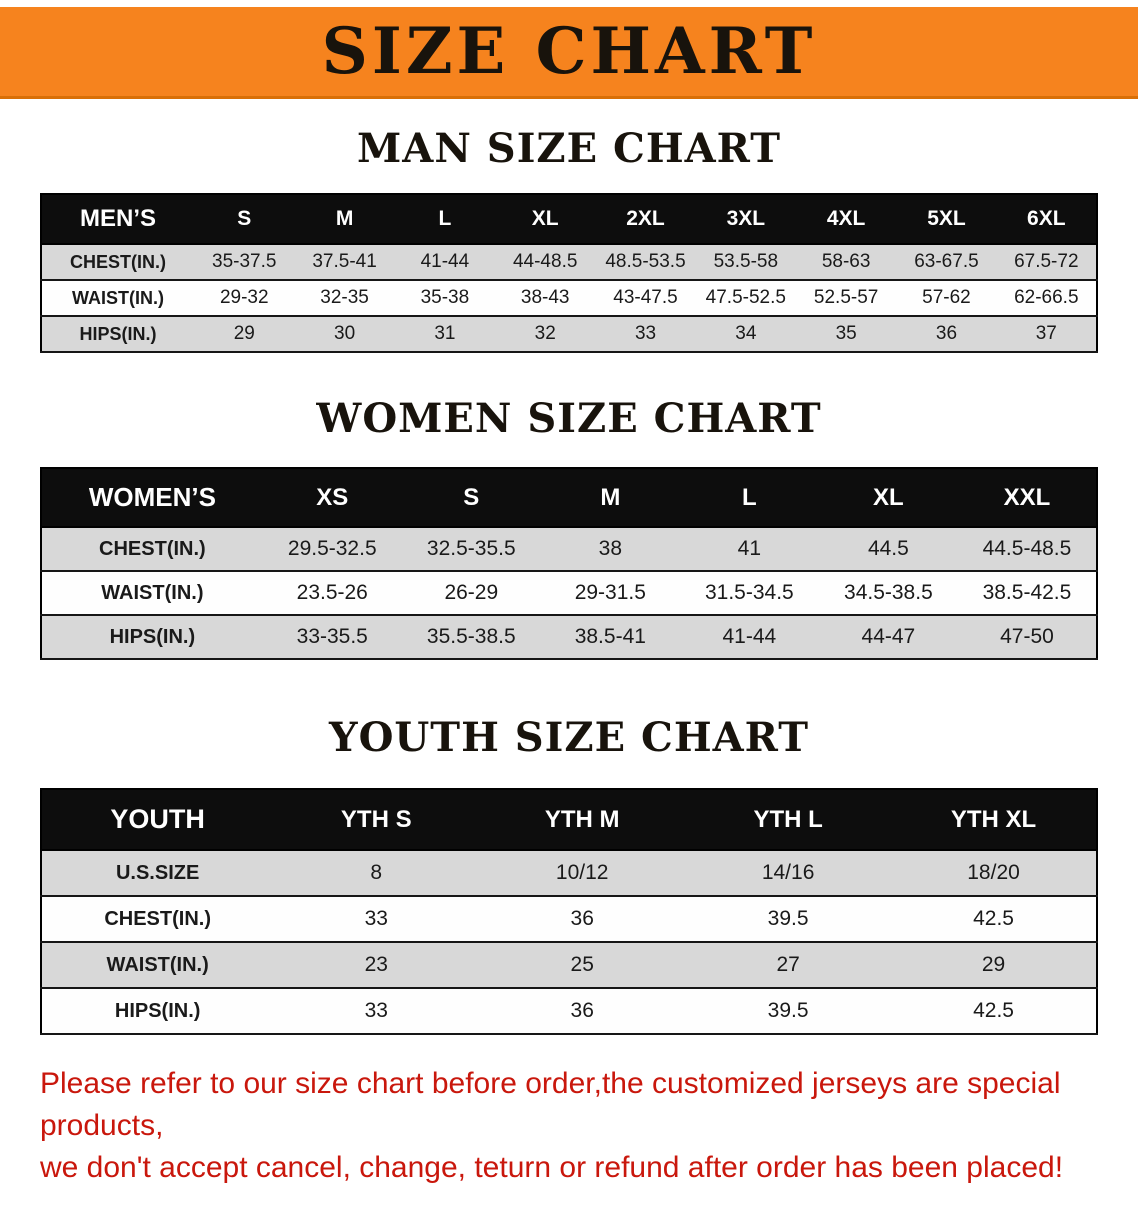  What do you see at coordinates (569, 51) in the screenshot?
I see `page-title: SIZE CHART` at bounding box center [569, 51].